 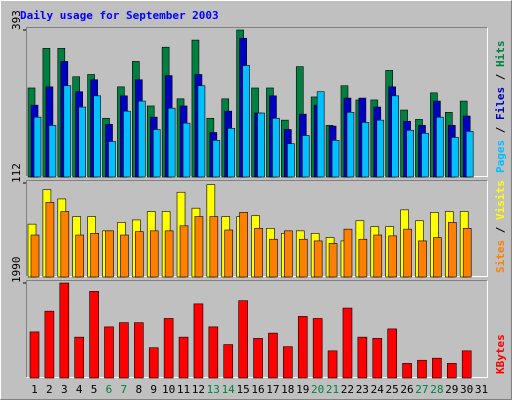 What do you see at coordinates (138, 389) in the screenshot?
I see `x-tick-label: 8` at bounding box center [138, 389].